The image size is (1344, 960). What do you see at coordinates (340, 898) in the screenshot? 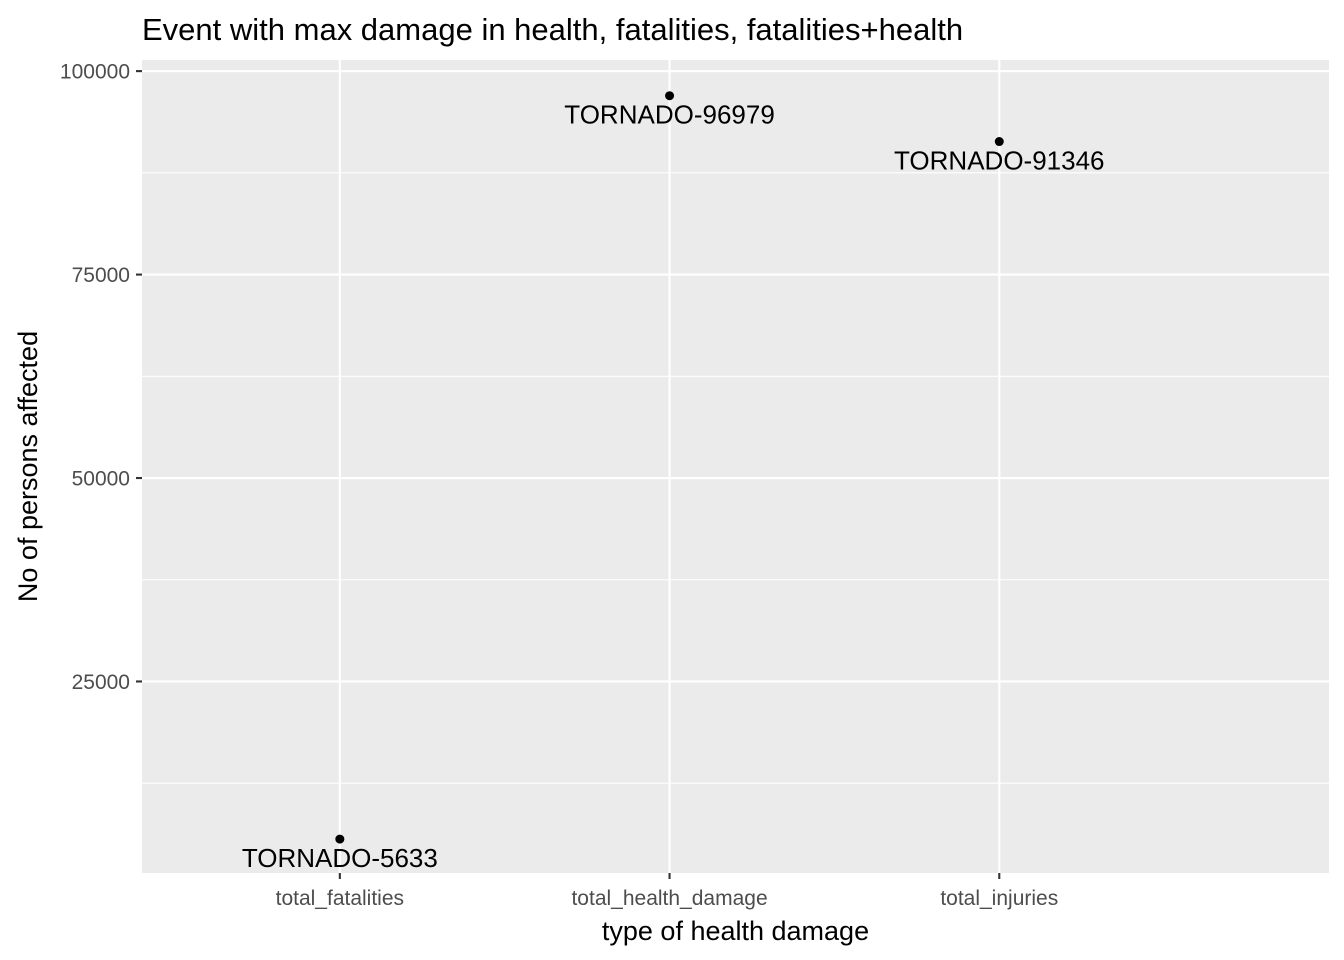
I see `x-tick-label: total_fatalities` at bounding box center [340, 898].